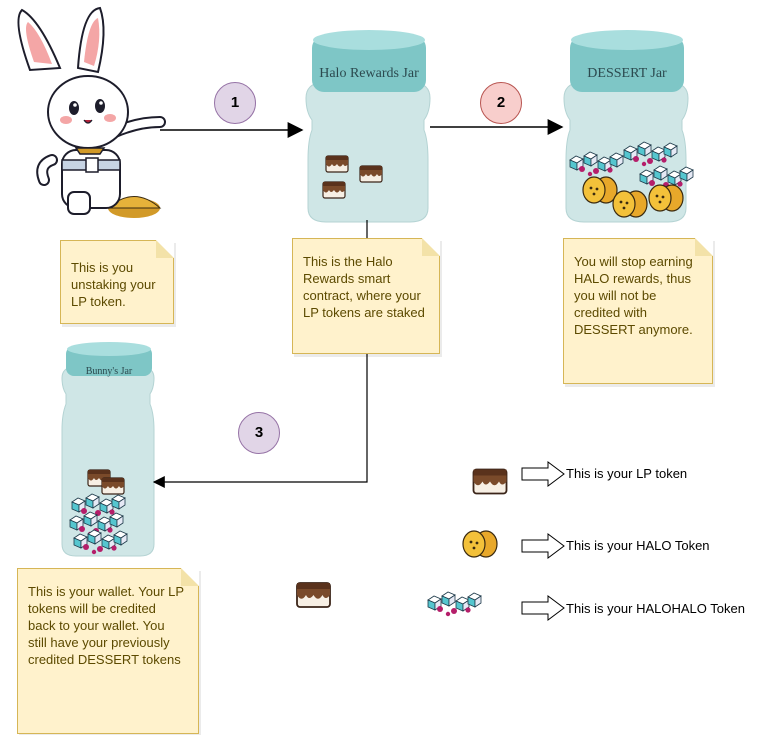 The height and width of the screenshot is (735, 779). What do you see at coordinates (627, 473) in the screenshot?
I see `legend-lp-label: This is your LP token` at bounding box center [627, 473].